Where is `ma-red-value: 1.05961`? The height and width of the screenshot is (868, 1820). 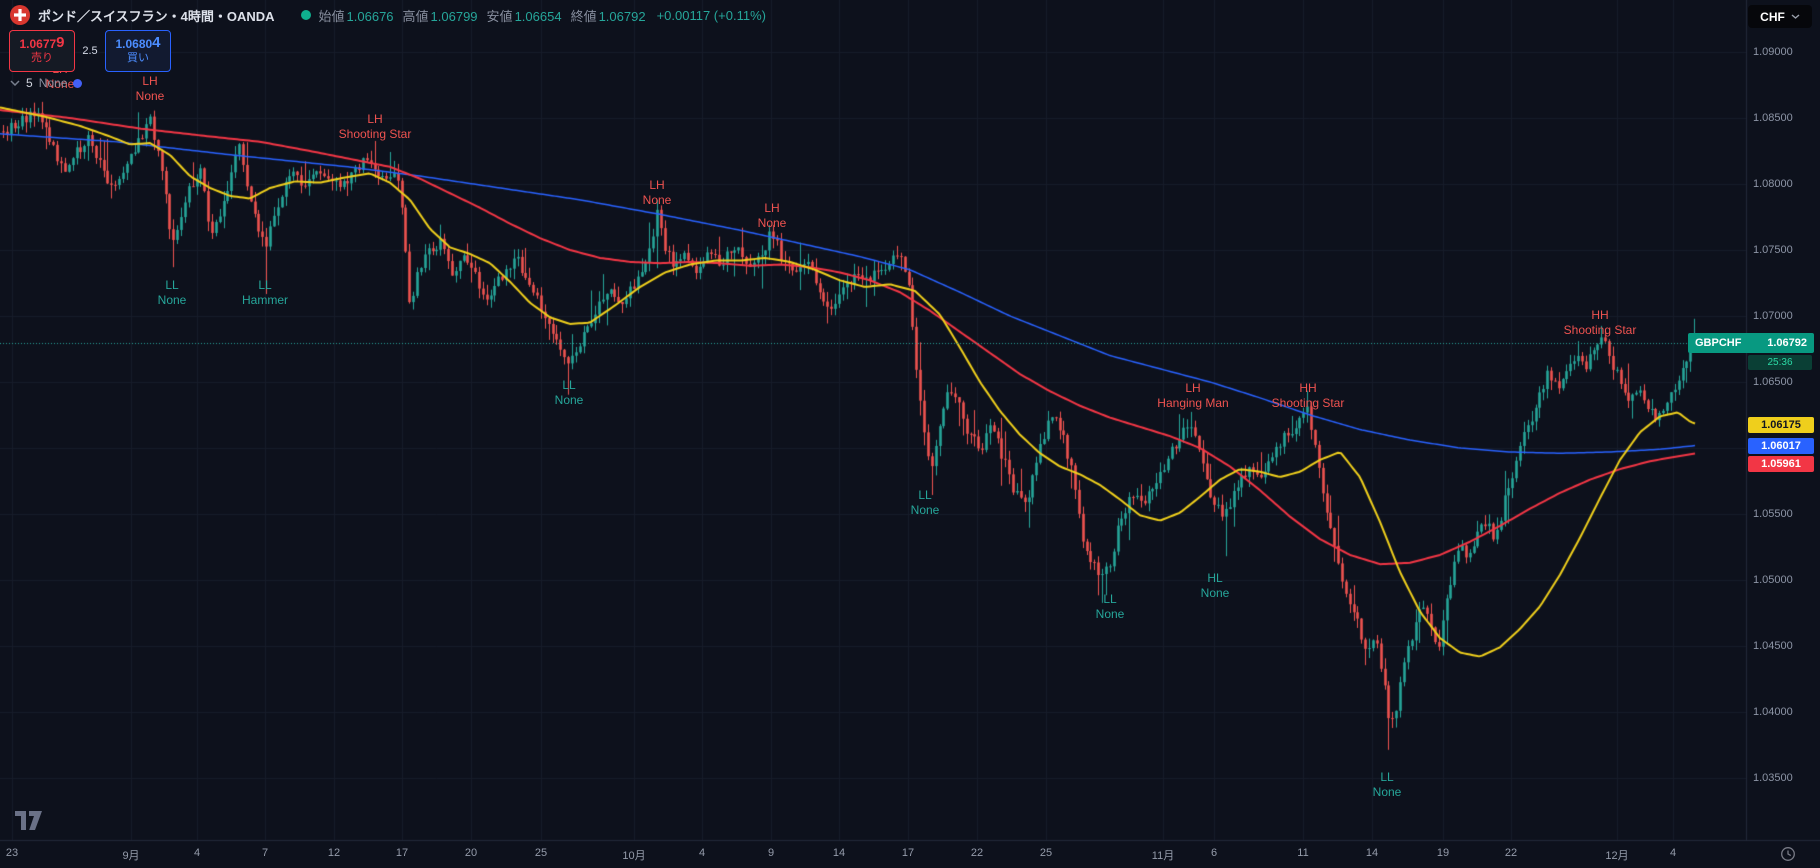
ma-red-value: 1.05961 is located at coordinates (1781, 464).